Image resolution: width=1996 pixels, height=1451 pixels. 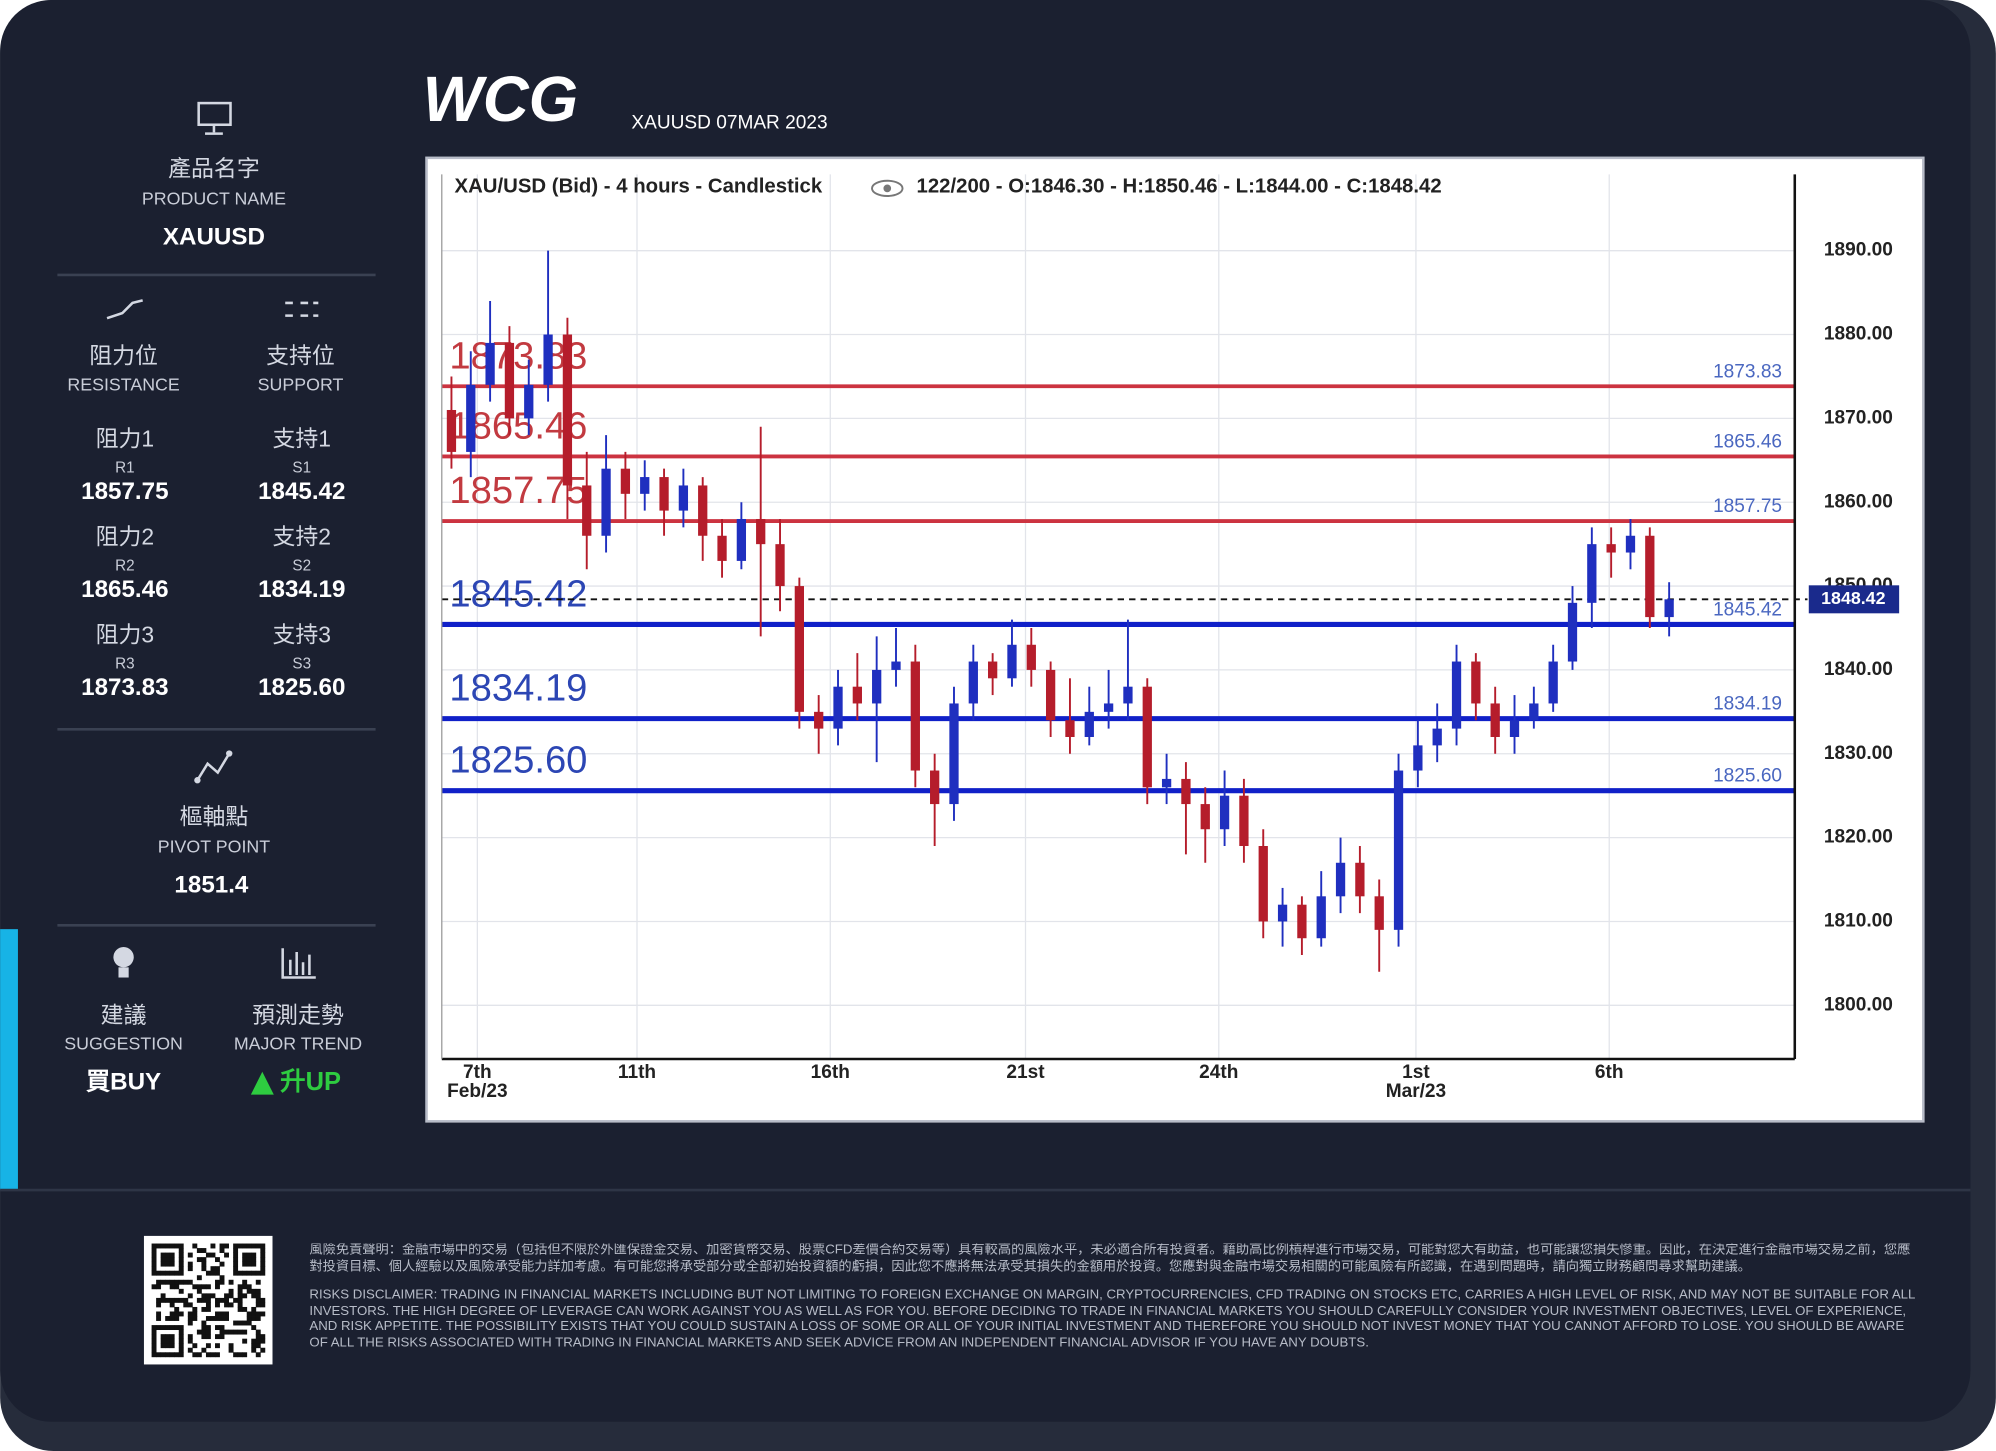 What do you see at coordinates (124, 687) in the screenshot?
I see `level-value: 1873.83` at bounding box center [124, 687].